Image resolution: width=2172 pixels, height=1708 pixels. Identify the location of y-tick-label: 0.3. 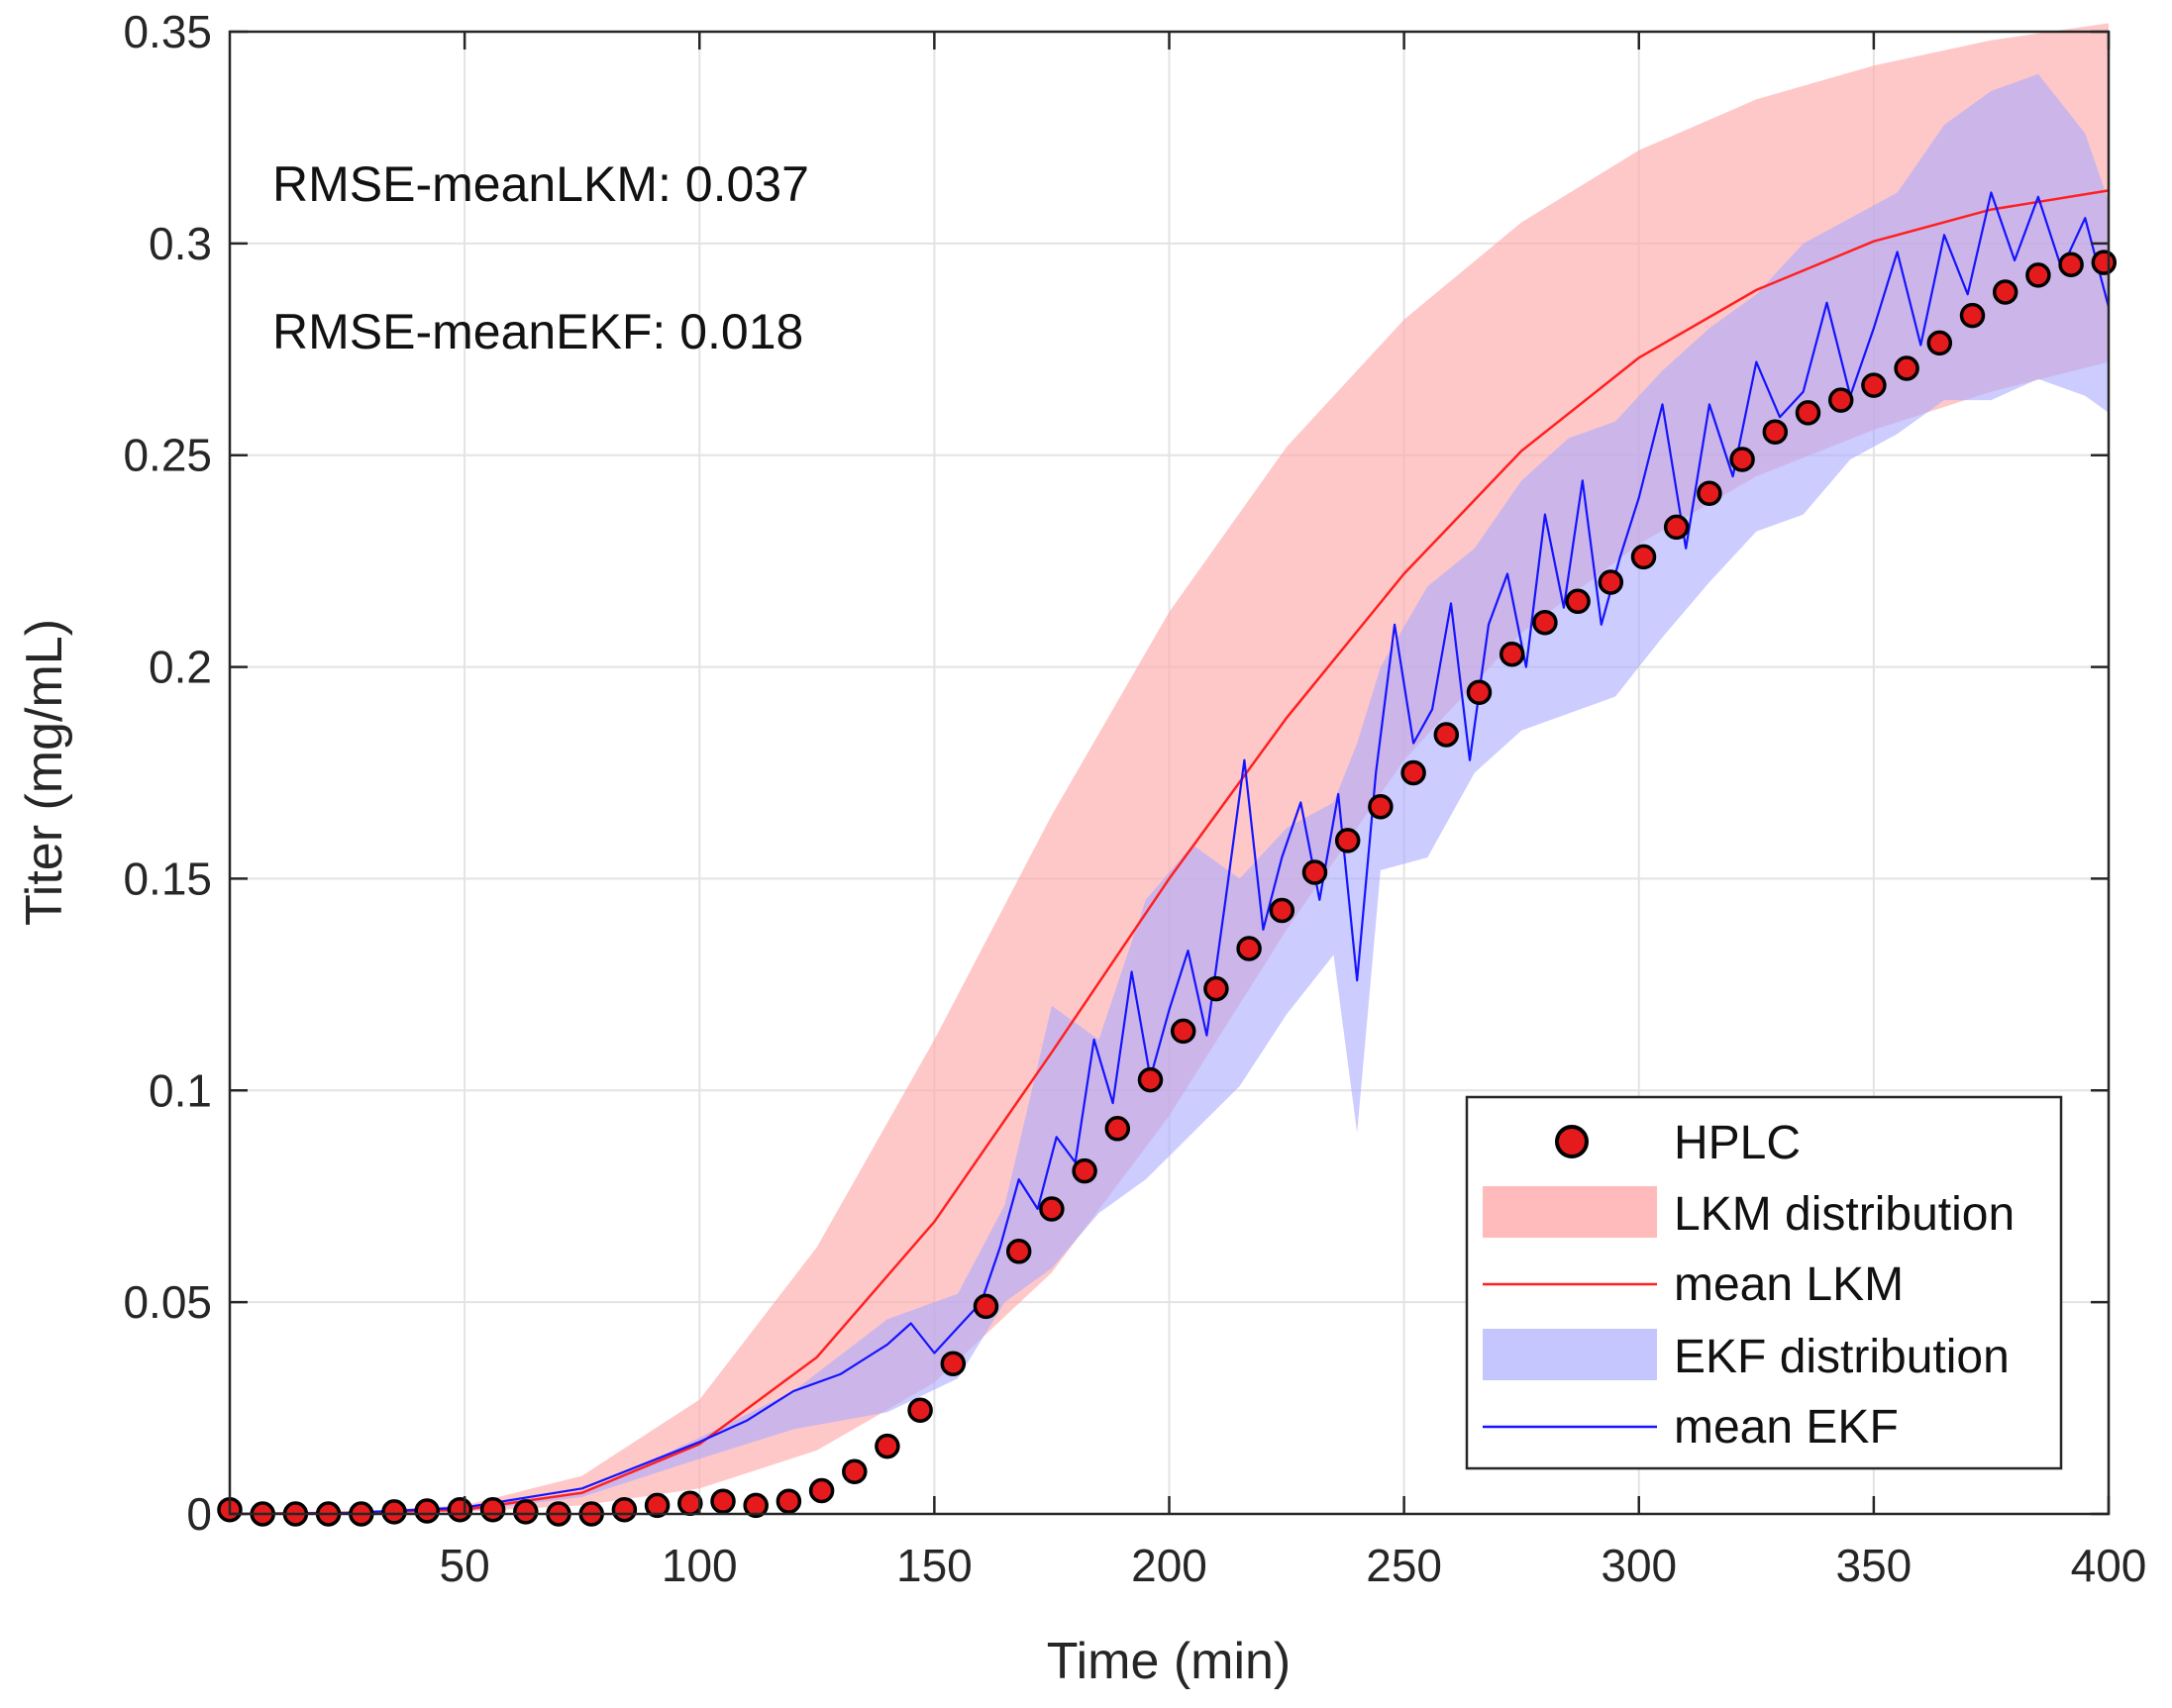
(180, 243).